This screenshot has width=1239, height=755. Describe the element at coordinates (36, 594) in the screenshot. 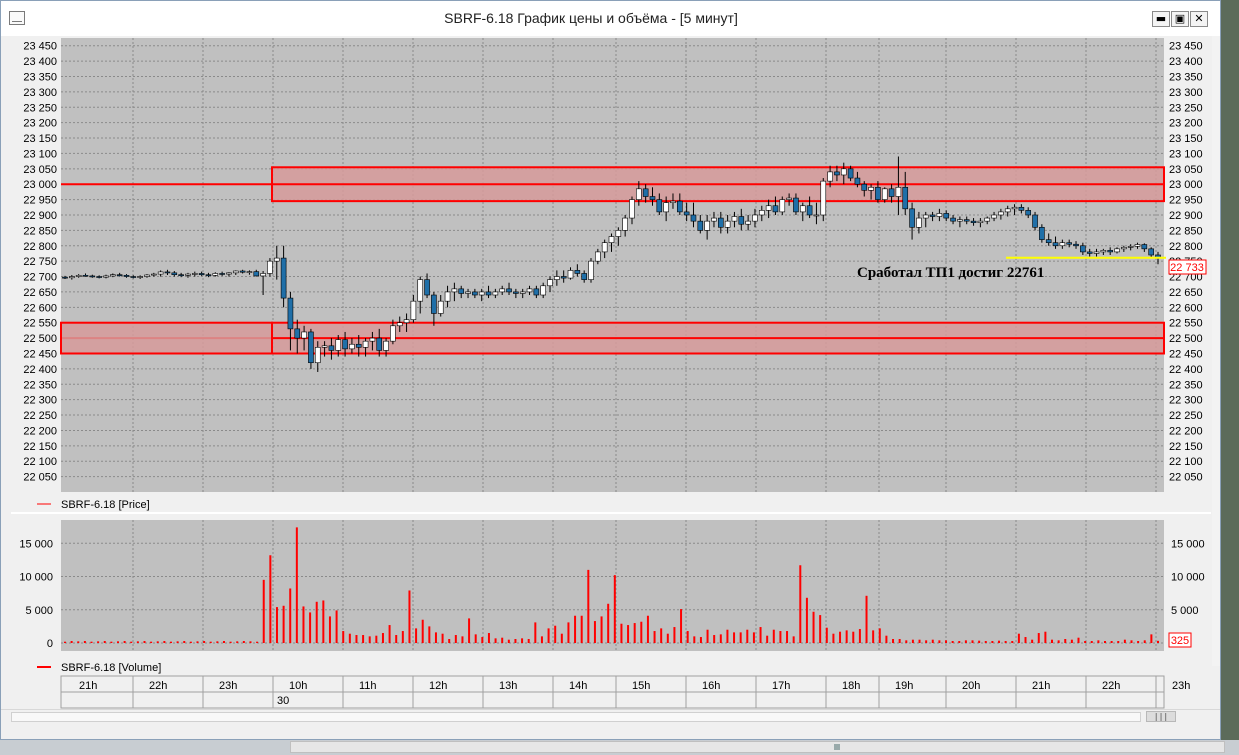

I see `volume-axis-left: 0 5 000 10 000 15 000` at that location.